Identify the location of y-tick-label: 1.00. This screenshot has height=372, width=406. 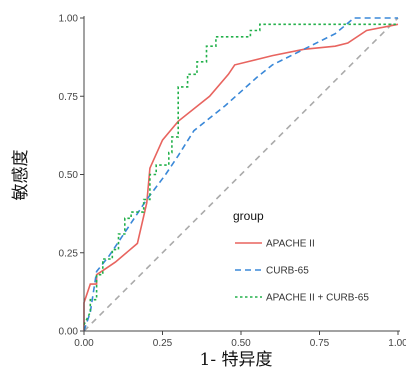
(69, 19).